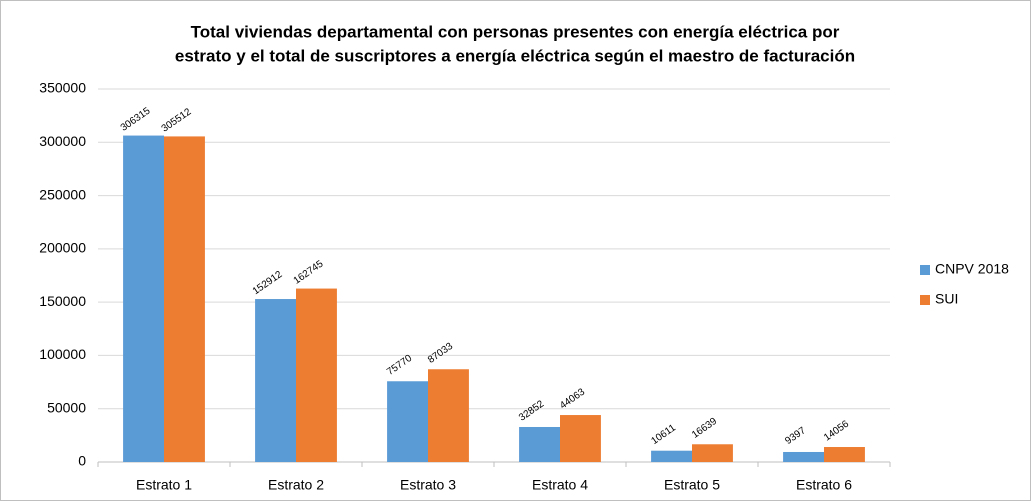 The width and height of the screenshot is (1031, 501). Describe the element at coordinates (66, 407) in the screenshot. I see `y-tick-label: 50000` at that location.